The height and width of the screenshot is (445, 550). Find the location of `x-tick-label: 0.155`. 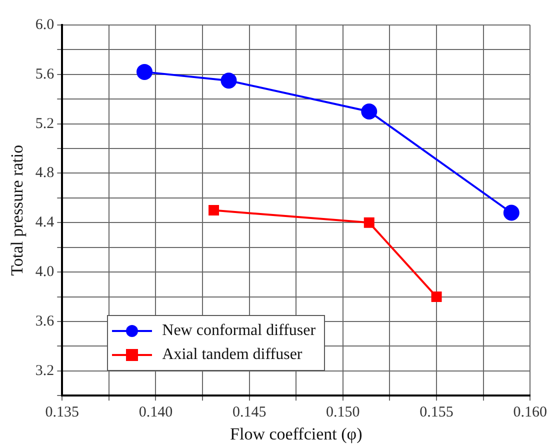

x-tick-label: 0.155 is located at coordinates (437, 412).